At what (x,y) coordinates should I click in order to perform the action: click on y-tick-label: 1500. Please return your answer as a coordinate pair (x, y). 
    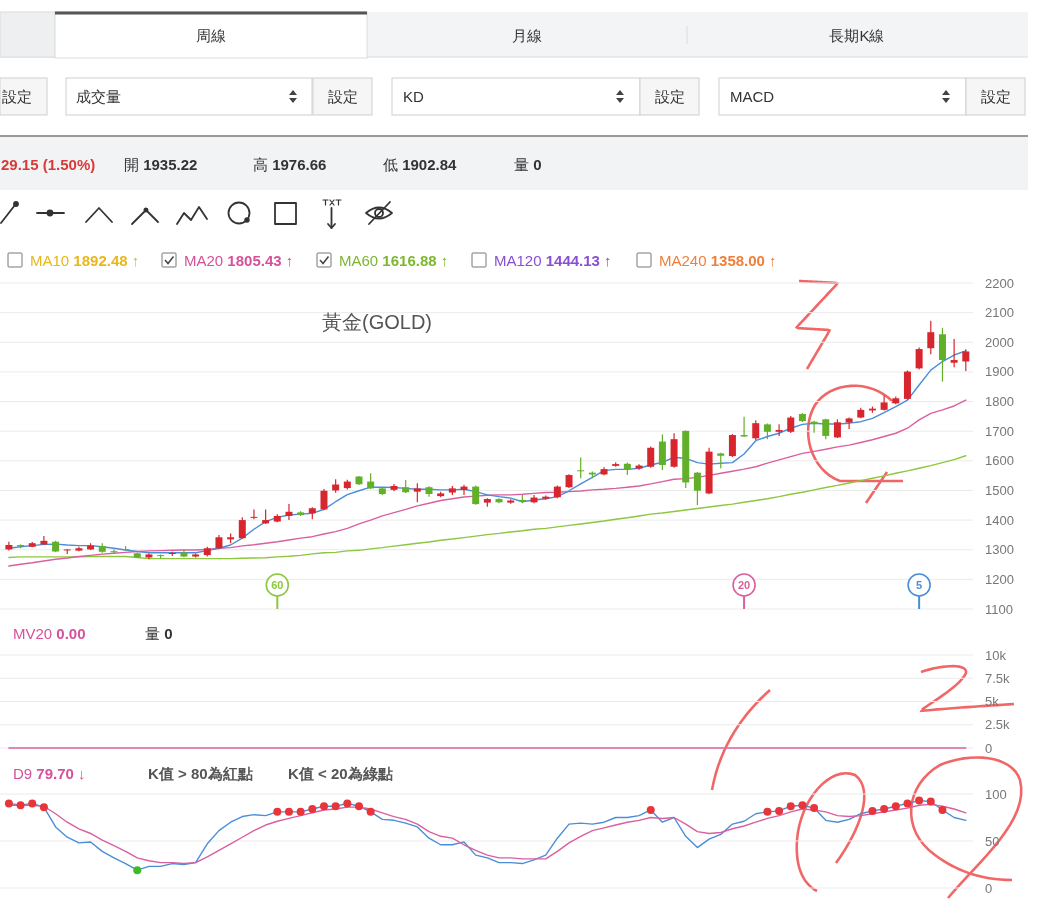
    Looking at the image, I should click on (999, 490).